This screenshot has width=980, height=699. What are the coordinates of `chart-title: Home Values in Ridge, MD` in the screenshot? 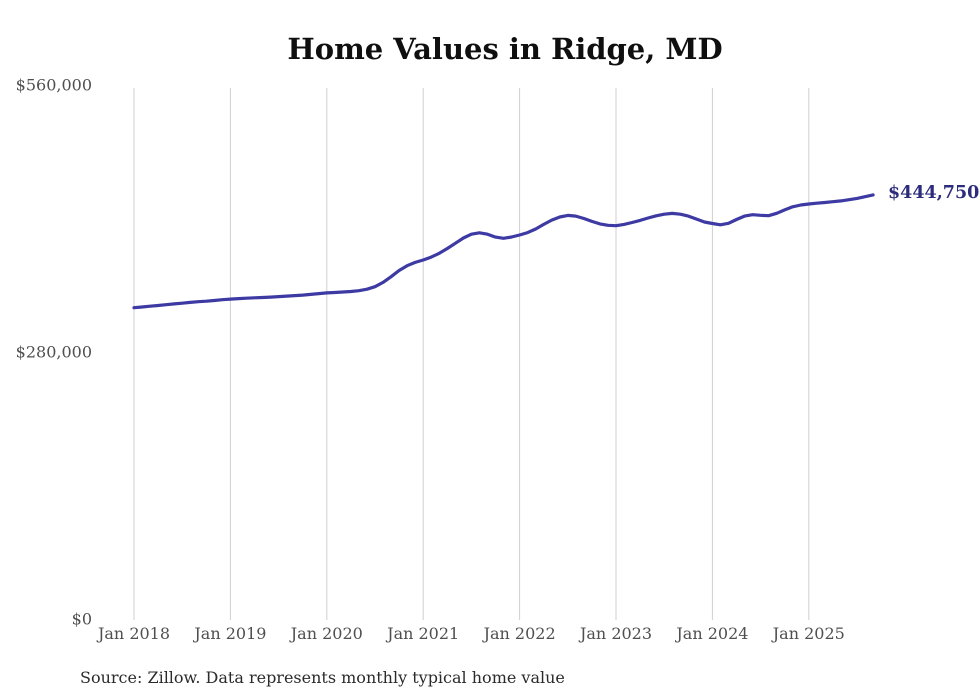 It's located at (504, 49).